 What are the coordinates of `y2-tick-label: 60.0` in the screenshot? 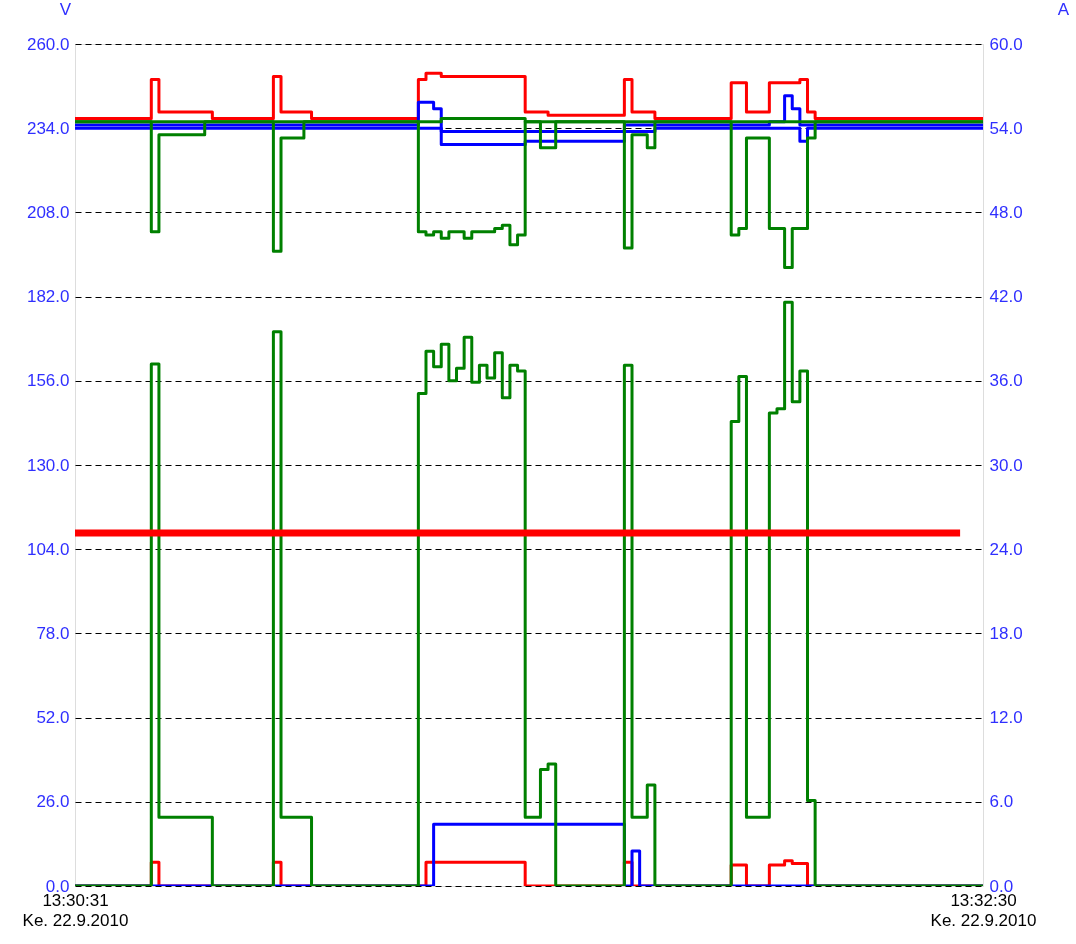 It's located at (1006, 44).